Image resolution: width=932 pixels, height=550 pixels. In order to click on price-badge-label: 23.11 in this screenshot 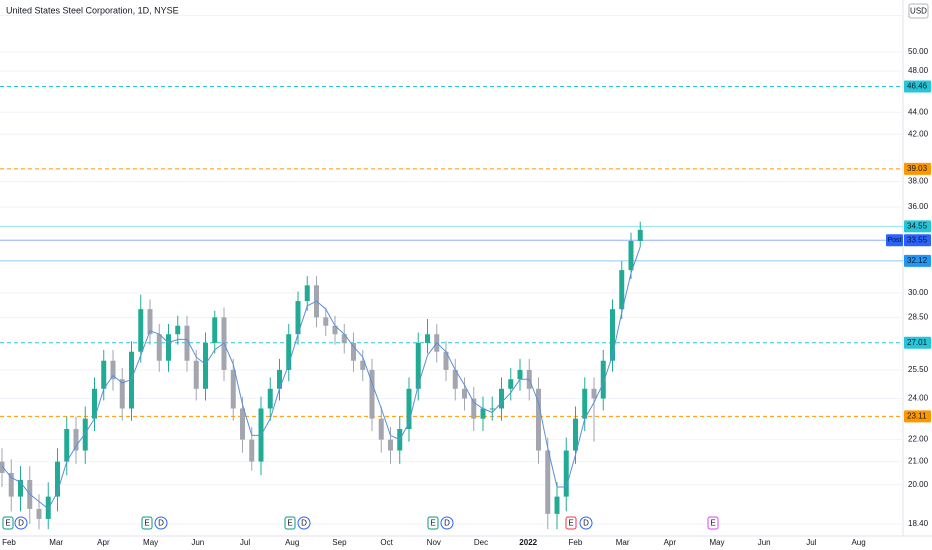, I will do `click(917, 415)`.